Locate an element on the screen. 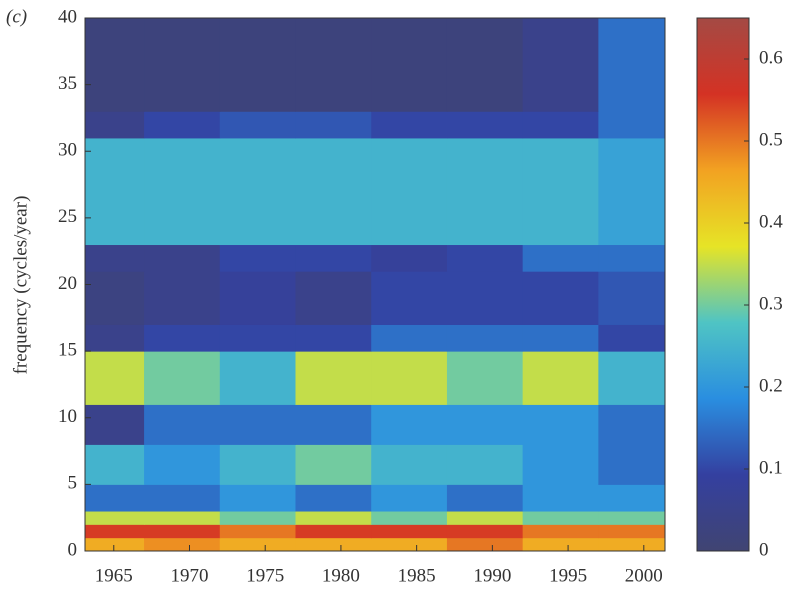  x-tick-label: 1990 is located at coordinates (492, 575).